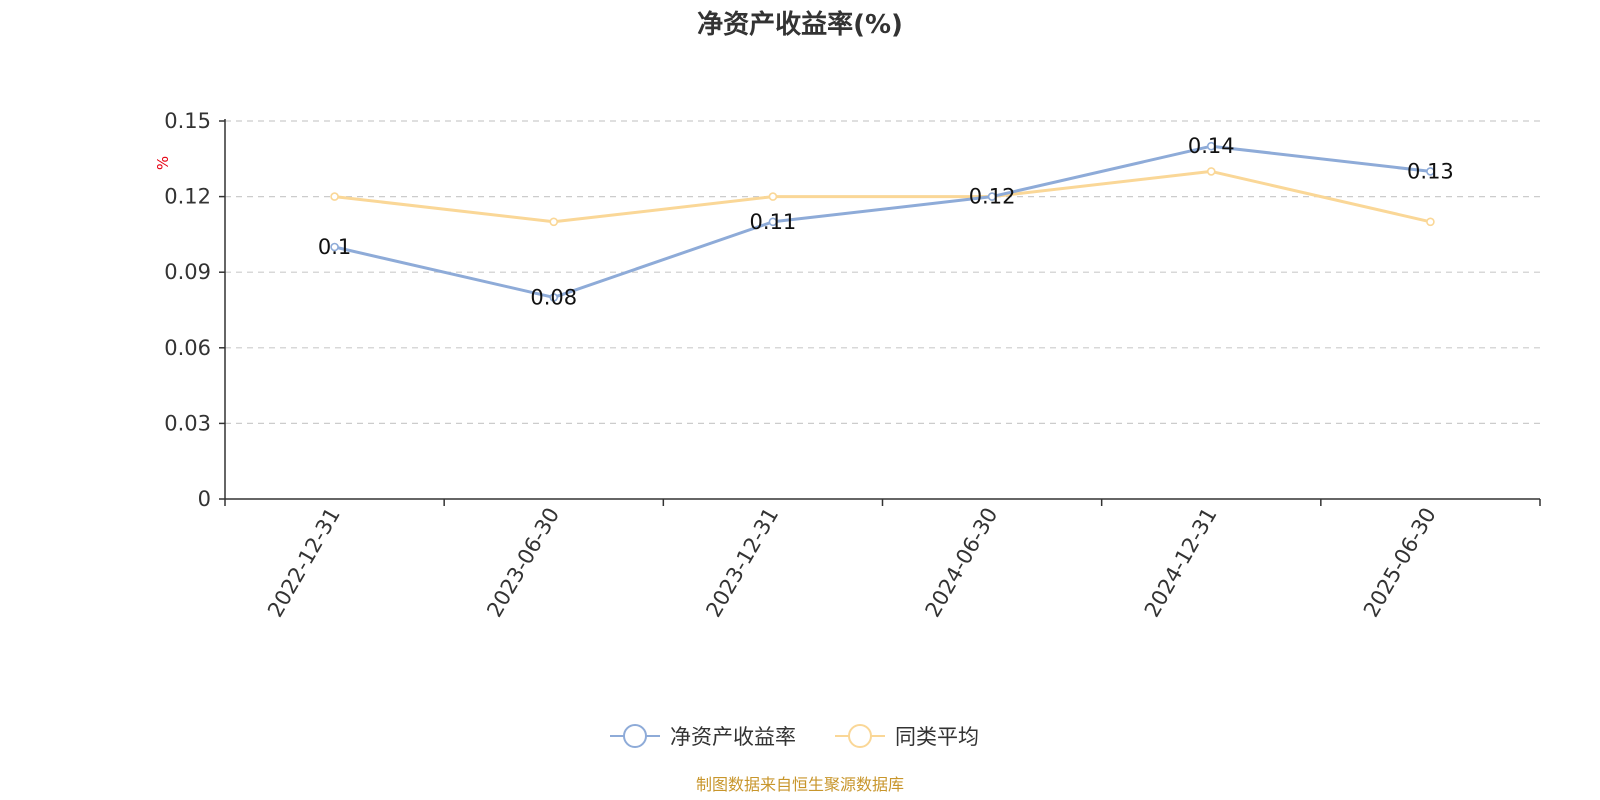 This screenshot has height=800, width=1600. I want to click on data-label: 0.1, so click(334, 247).